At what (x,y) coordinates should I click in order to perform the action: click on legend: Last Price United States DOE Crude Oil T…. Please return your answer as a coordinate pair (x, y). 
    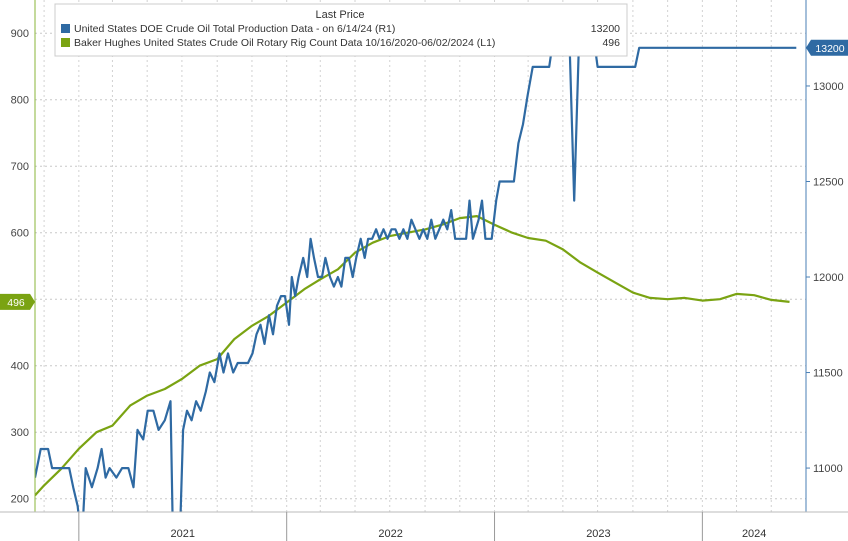
    Looking at the image, I should click on (341, 30).